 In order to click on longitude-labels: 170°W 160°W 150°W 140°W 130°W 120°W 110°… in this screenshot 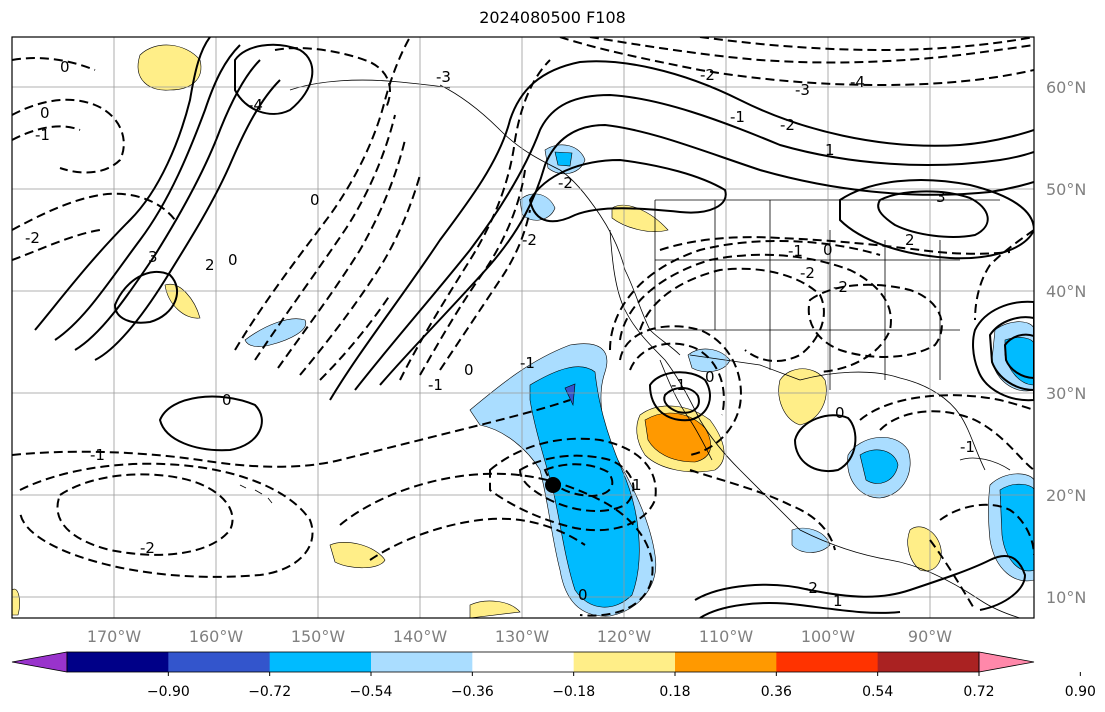, I will do `click(519, 636)`.